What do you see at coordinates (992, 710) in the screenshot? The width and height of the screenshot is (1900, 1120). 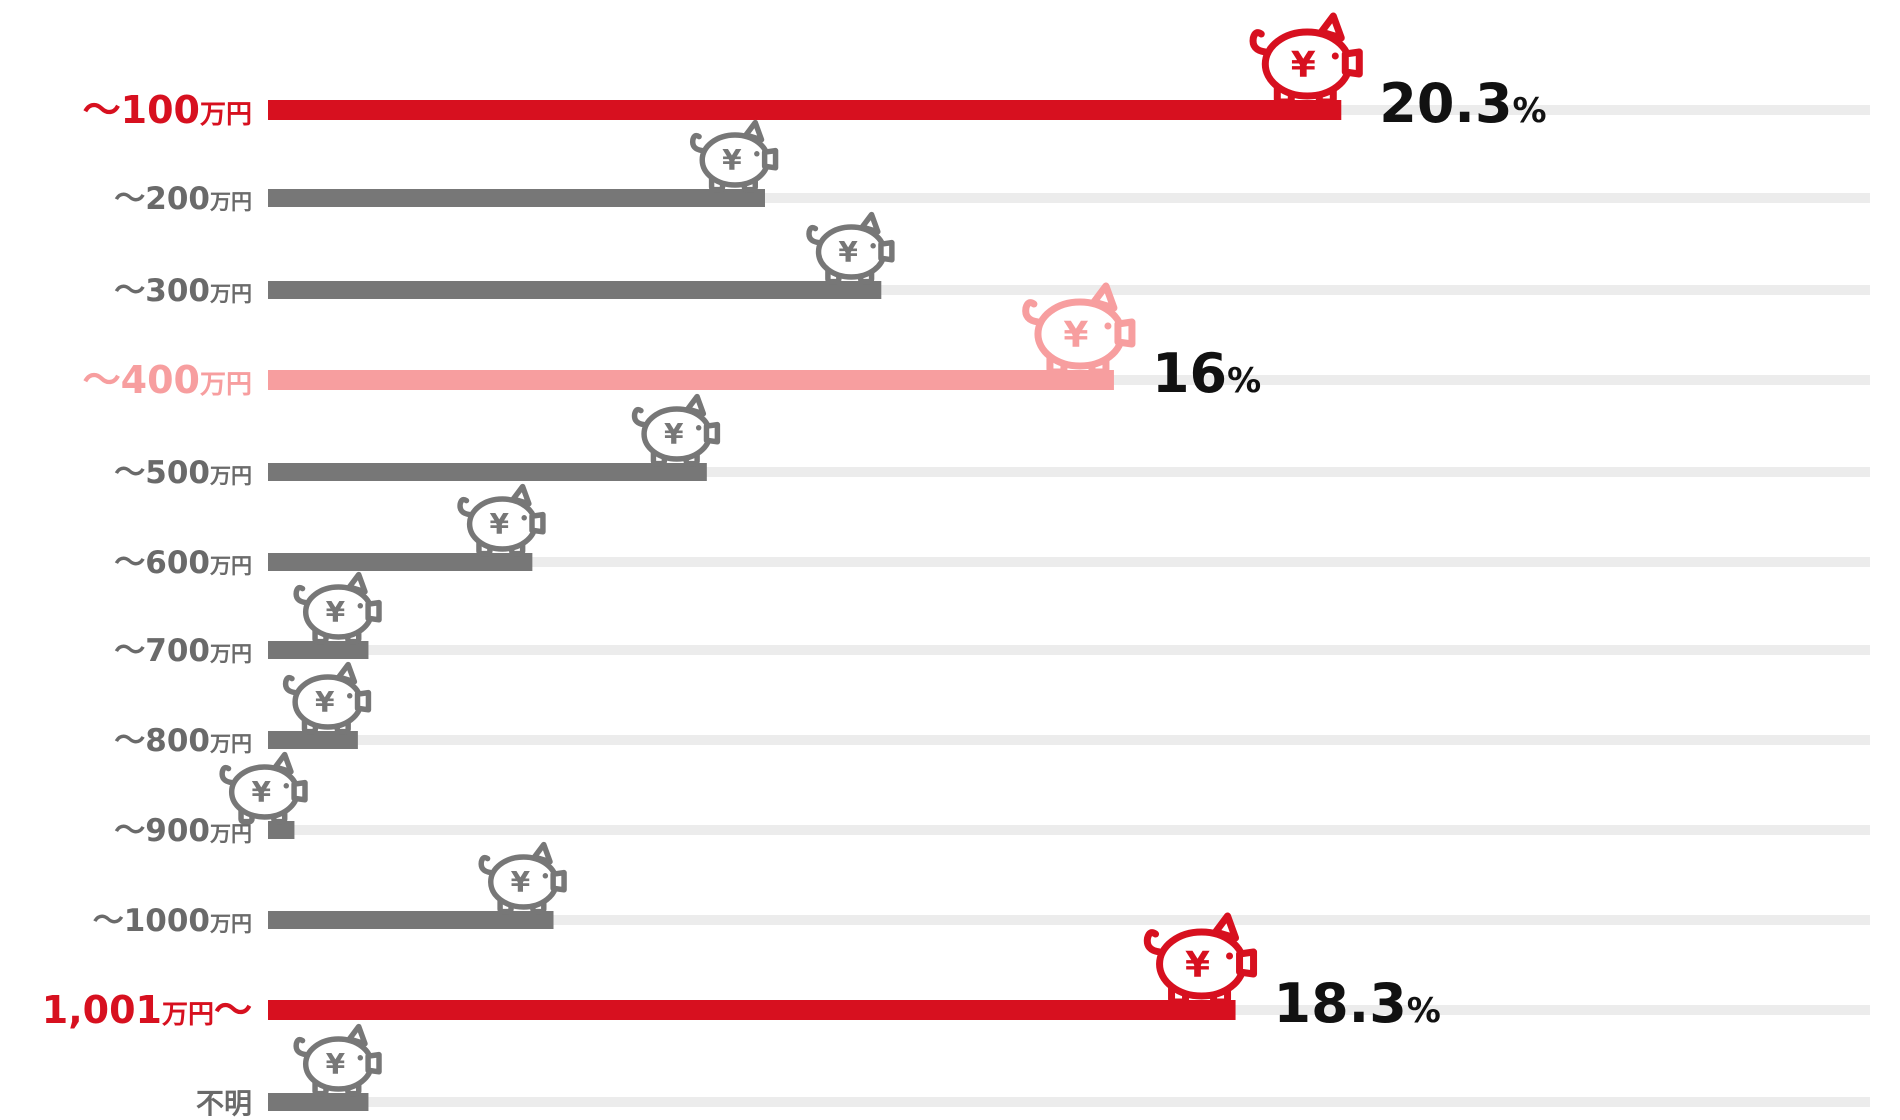 I see `bar-row: ¥ 〜800万円` at bounding box center [992, 710].